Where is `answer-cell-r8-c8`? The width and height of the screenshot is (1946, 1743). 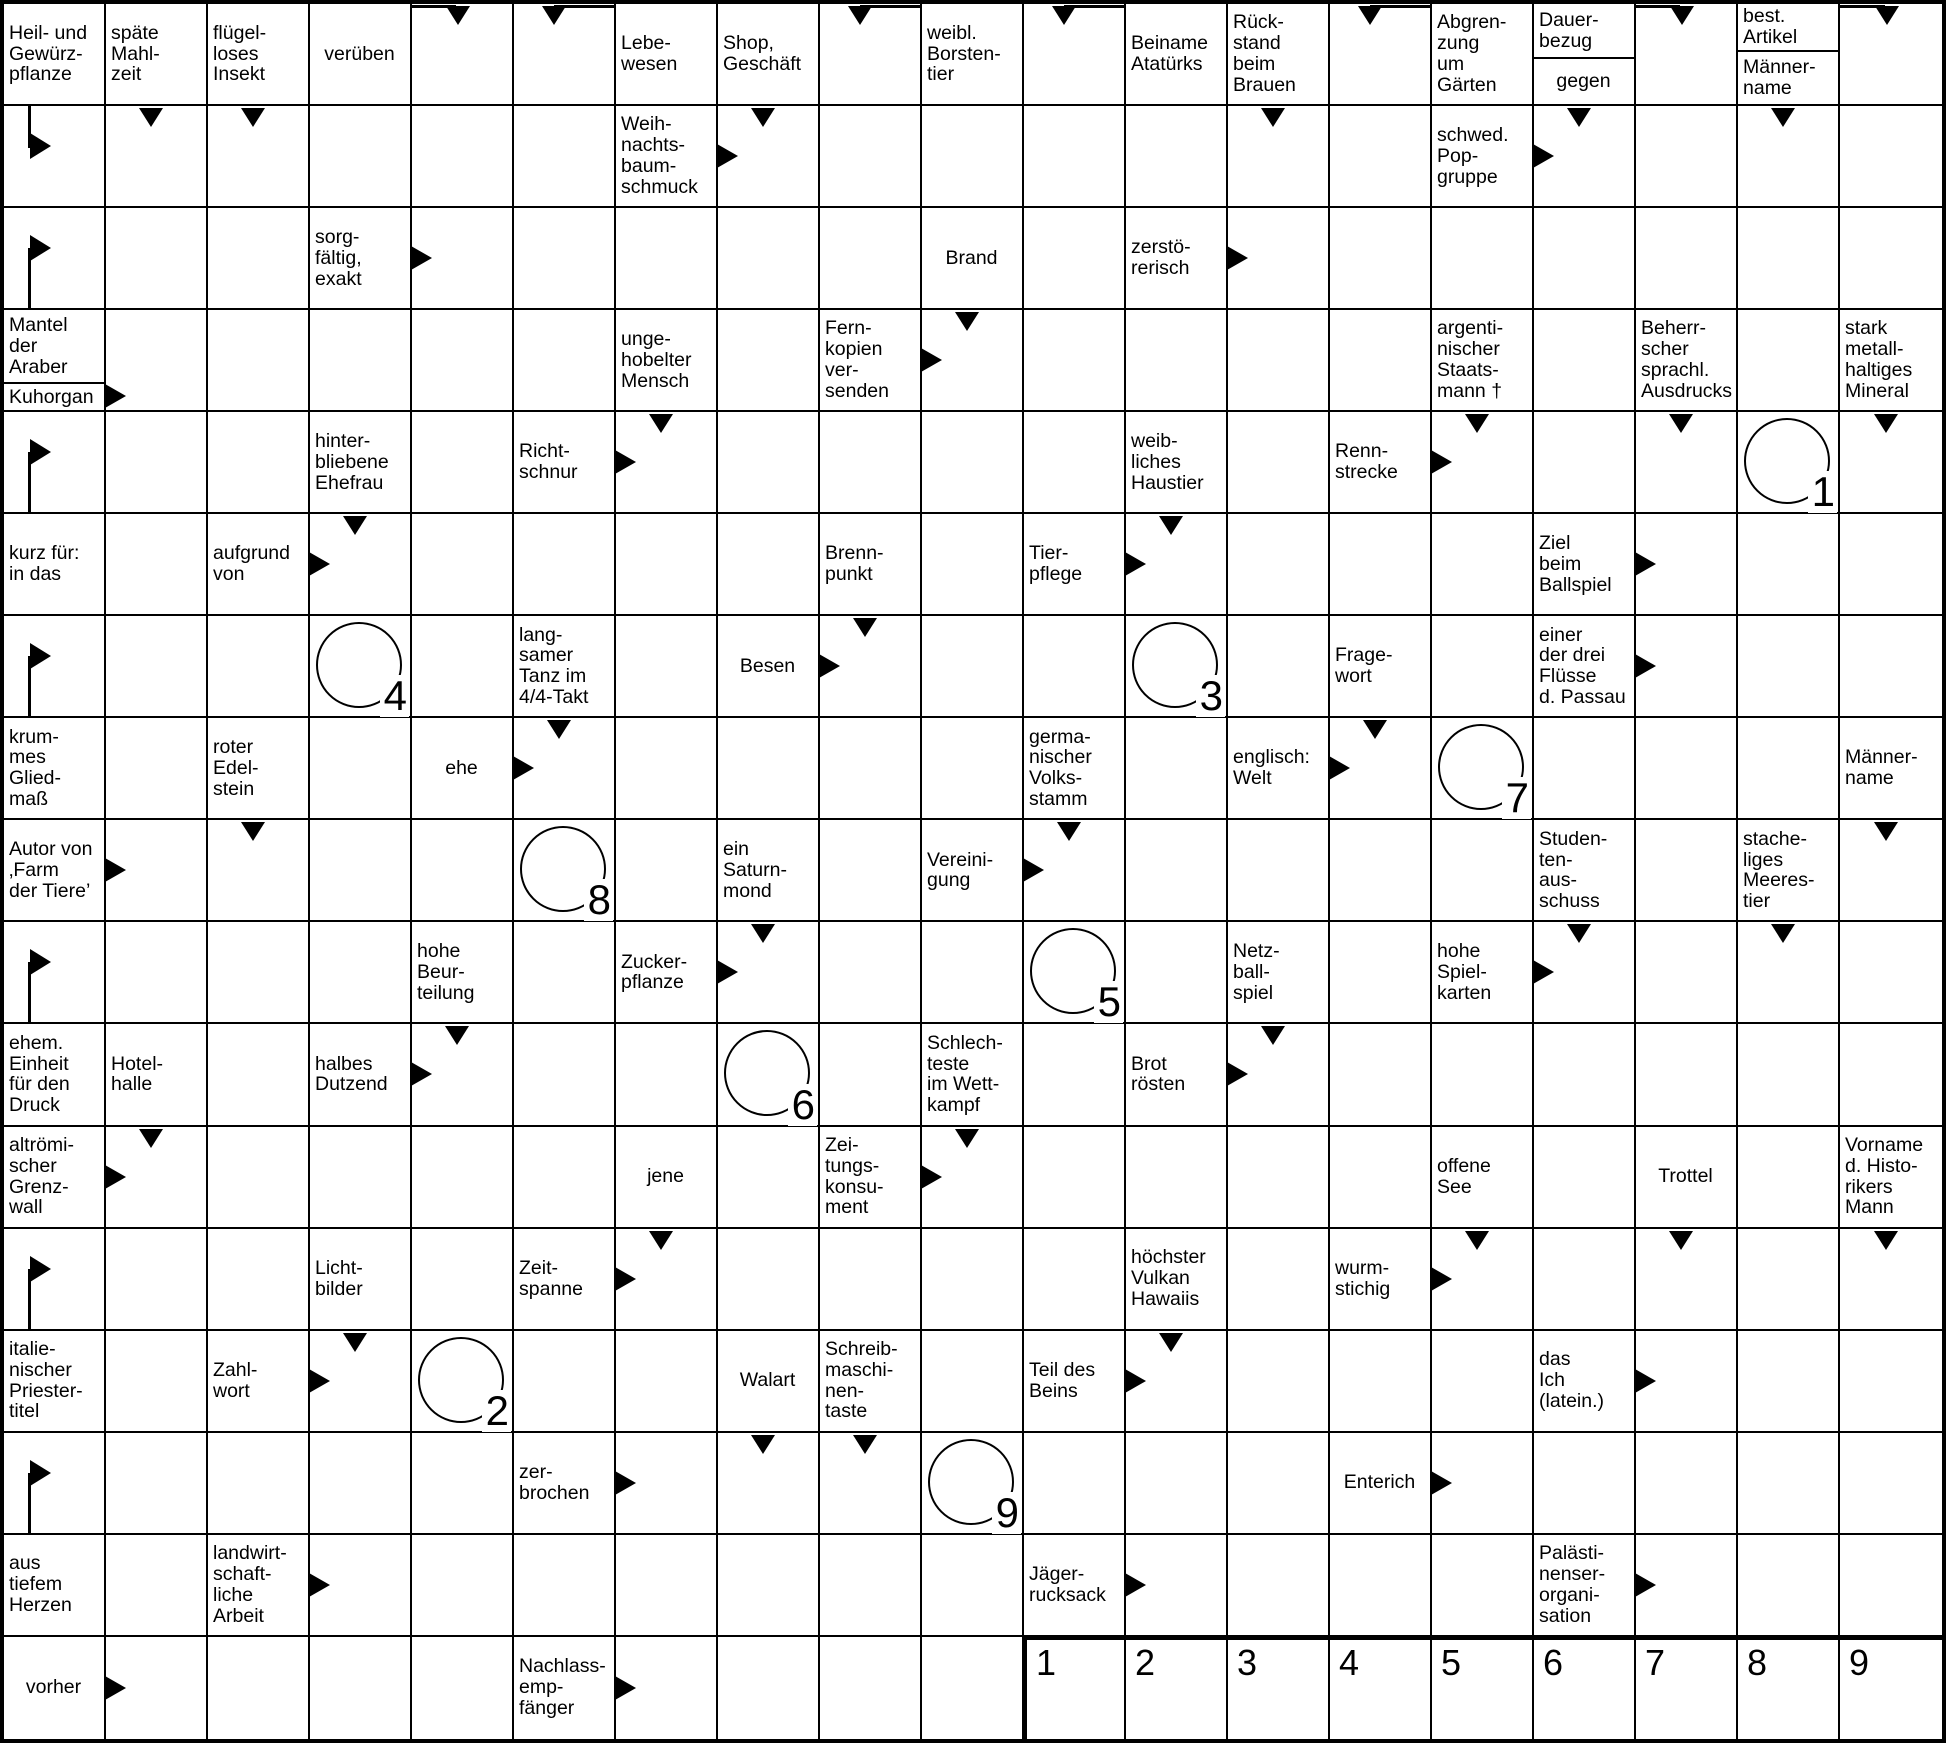
answer-cell-r8-c8 is located at coordinates (871, 871).